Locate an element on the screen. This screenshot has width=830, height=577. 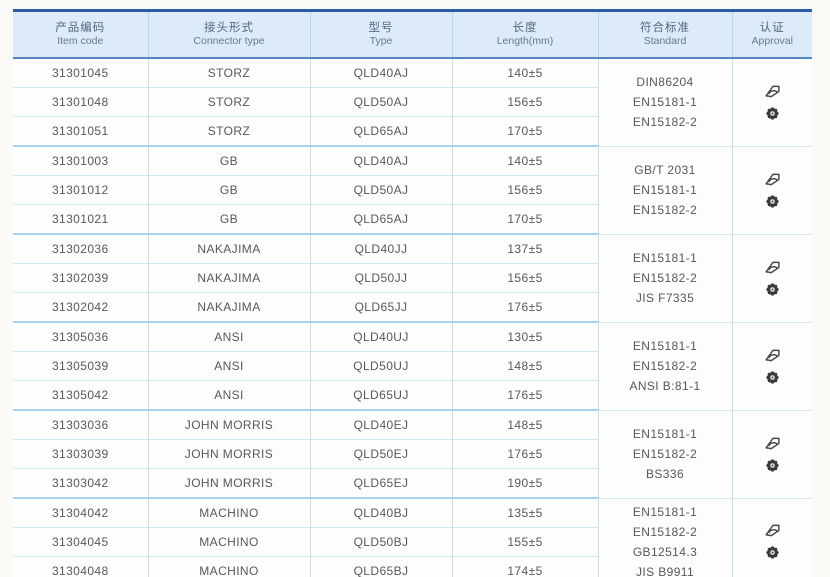
header-zh-approval: 认证 is located at coordinates (772, 28).